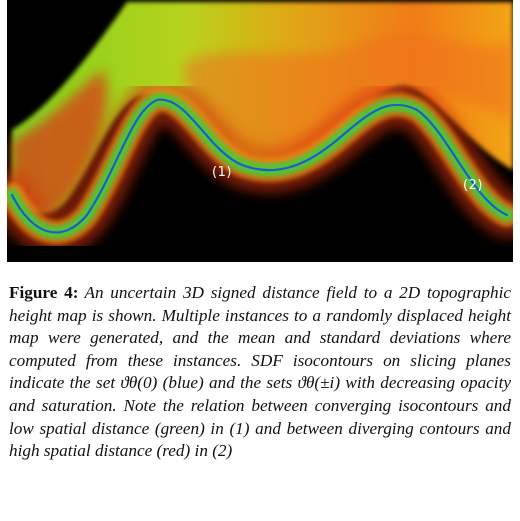 The width and height of the screenshot is (520, 521). I want to click on caption-label: Figure 4:, so click(44, 292).